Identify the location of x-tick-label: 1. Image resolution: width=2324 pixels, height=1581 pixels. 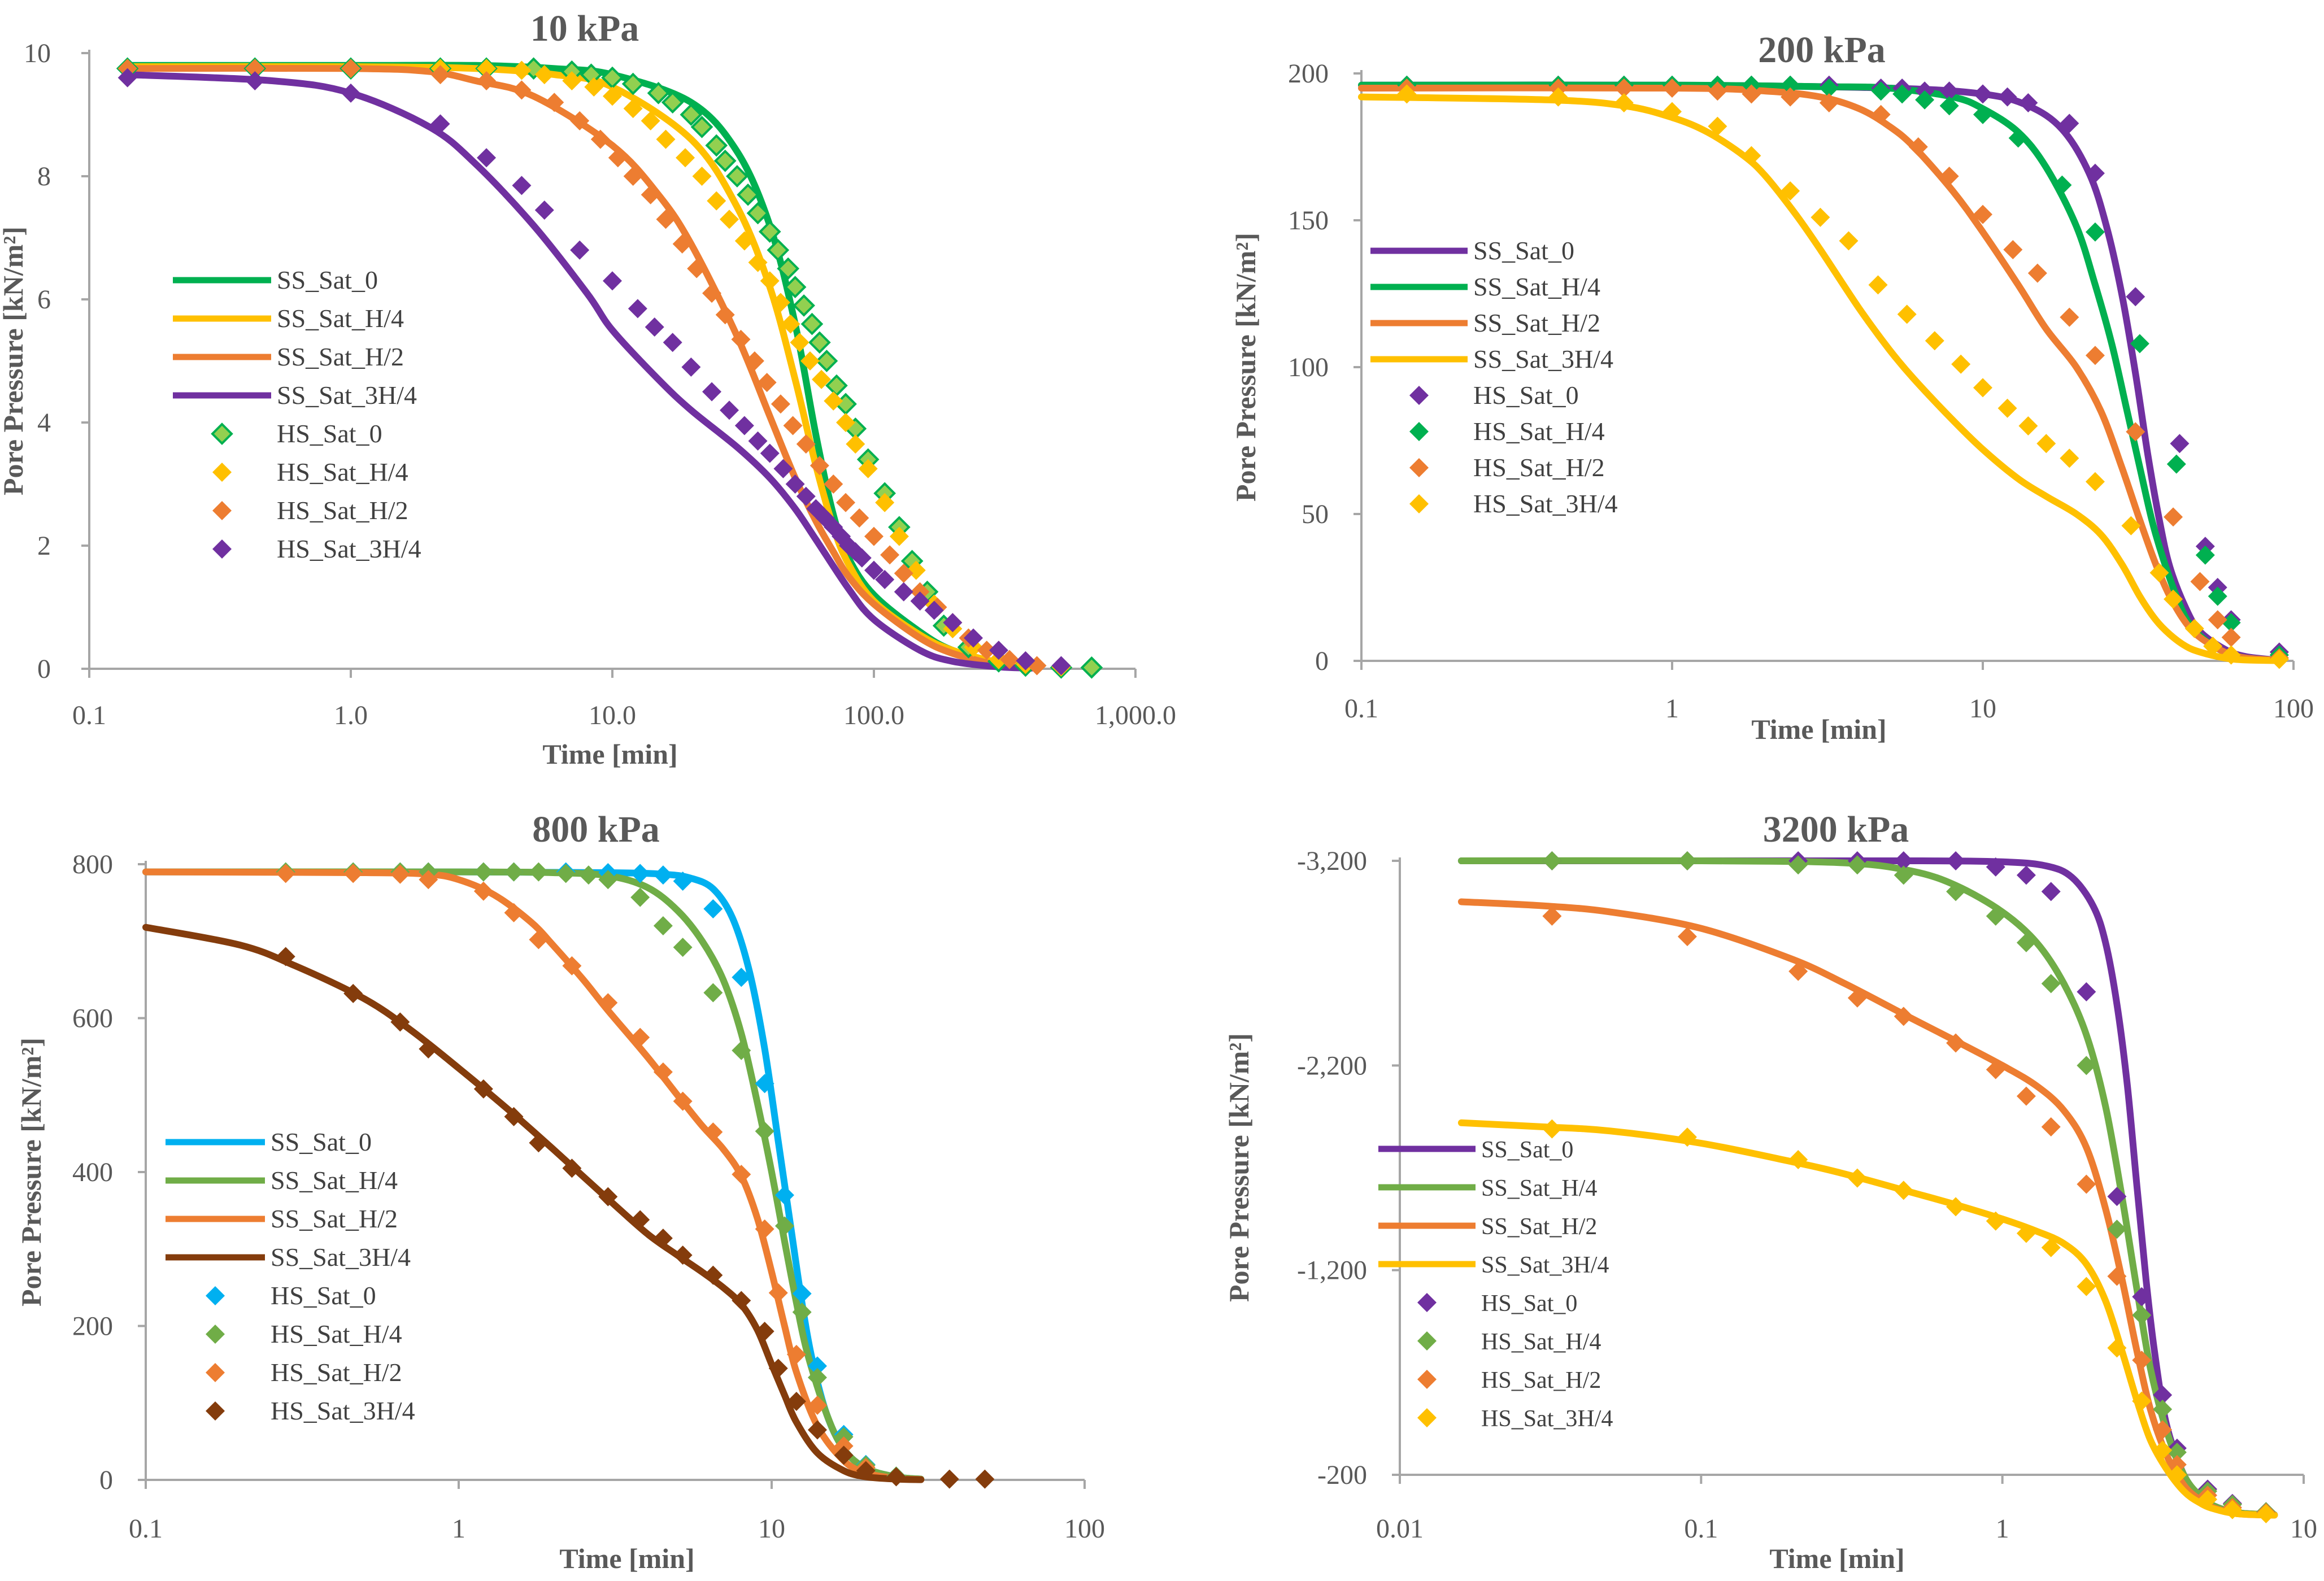
(1672, 709).